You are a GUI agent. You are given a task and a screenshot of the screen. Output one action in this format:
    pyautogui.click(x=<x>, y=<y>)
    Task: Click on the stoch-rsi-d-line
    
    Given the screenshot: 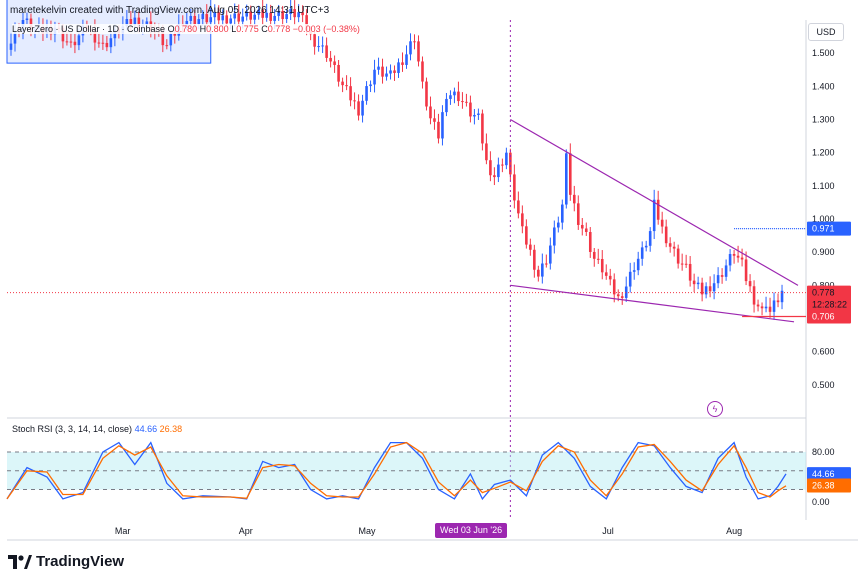 What is the action you would take?
    pyautogui.click(x=396, y=470)
    